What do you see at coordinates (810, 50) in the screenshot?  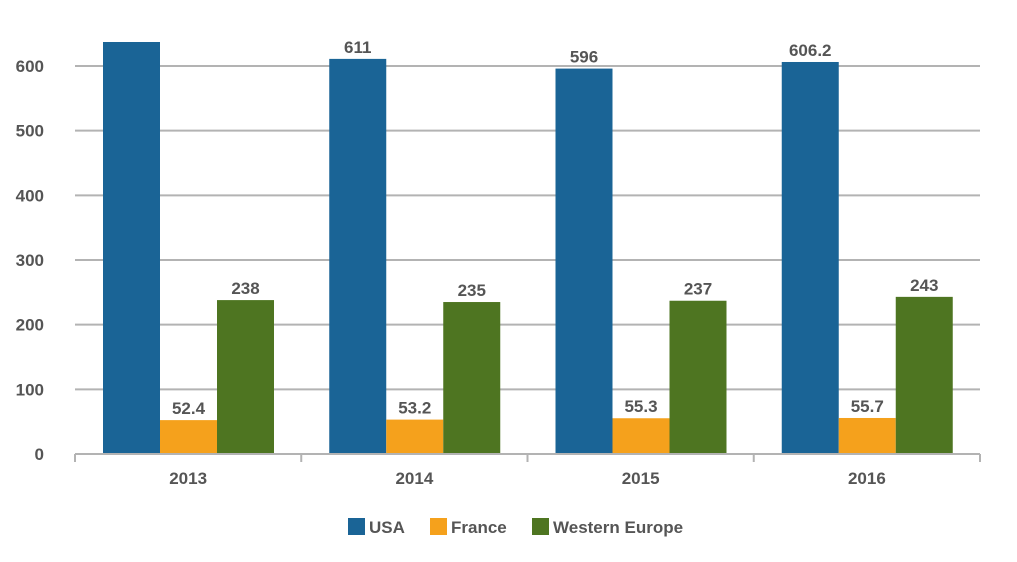 I see `data-label: 606.2` at bounding box center [810, 50].